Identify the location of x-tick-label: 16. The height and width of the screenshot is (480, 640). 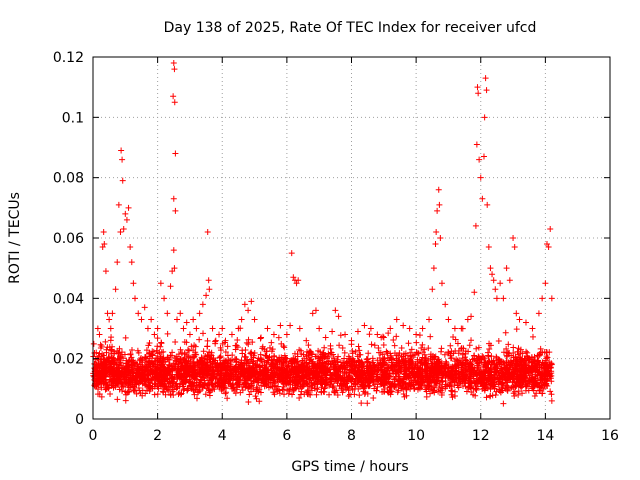
(610, 436).